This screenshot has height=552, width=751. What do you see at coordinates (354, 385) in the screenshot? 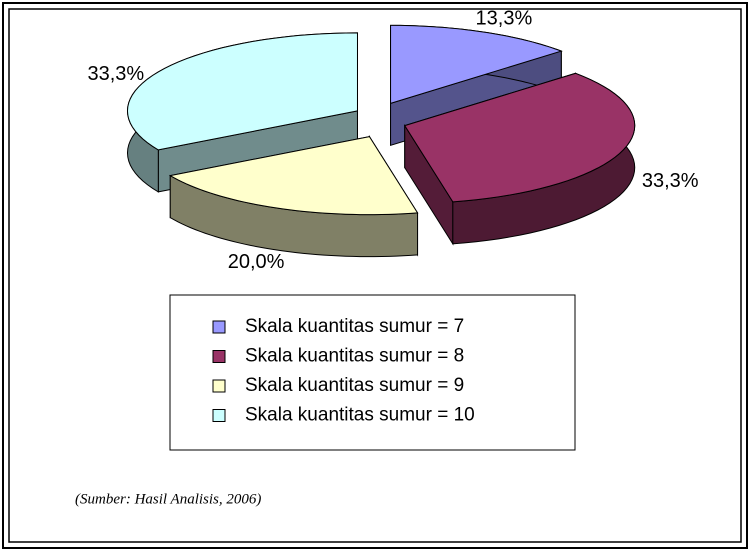
I see `legend-label: Skala kuantitas sumur = 9` at bounding box center [354, 385].